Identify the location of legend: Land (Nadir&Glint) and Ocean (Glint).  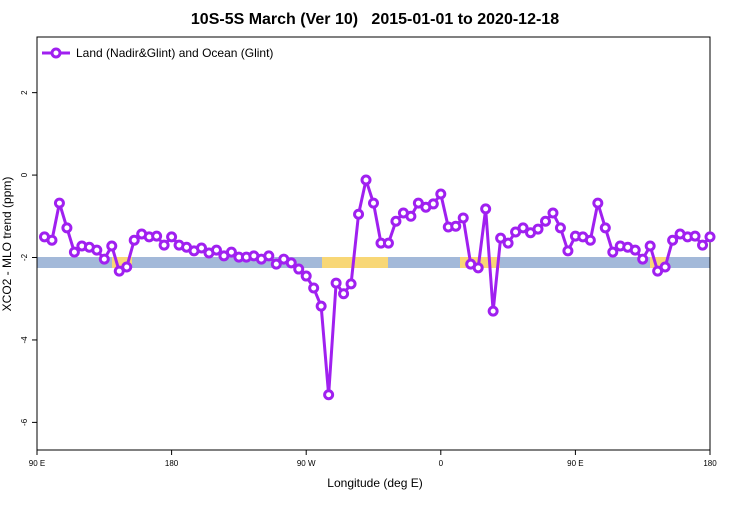
(157, 53).